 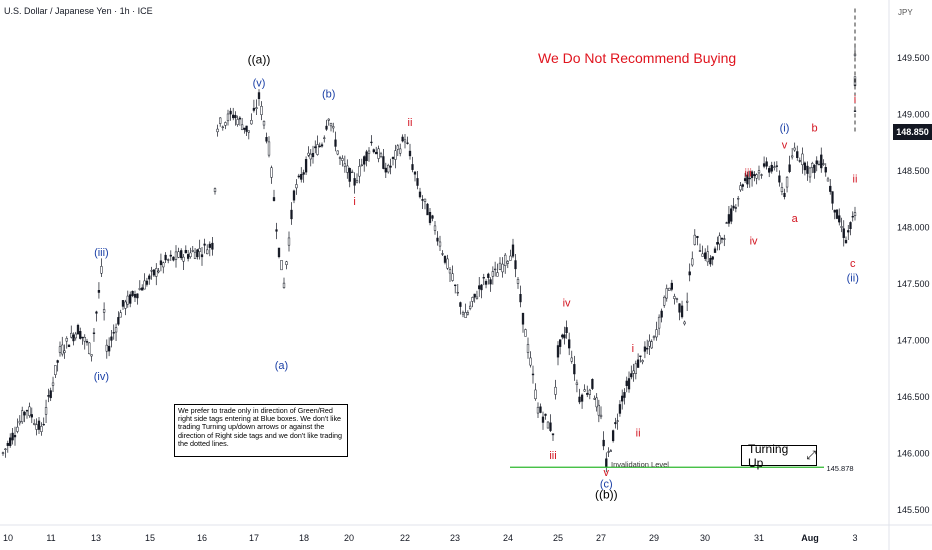 I want to click on wave-label: (c), so click(x=606, y=484).